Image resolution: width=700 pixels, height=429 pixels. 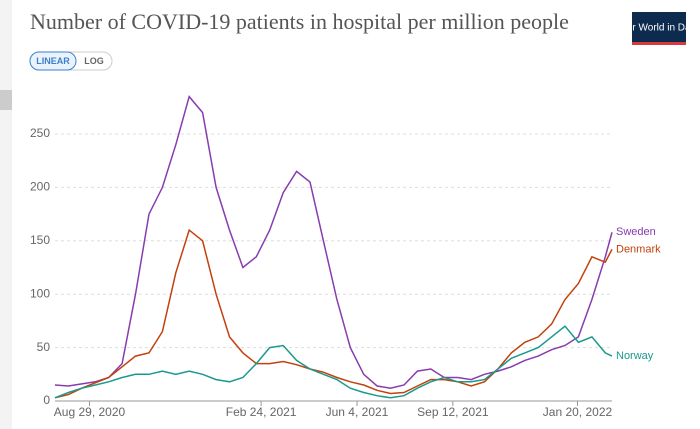 What do you see at coordinates (40, 240) in the screenshot?
I see `y-tick-label: 150` at bounding box center [40, 240].